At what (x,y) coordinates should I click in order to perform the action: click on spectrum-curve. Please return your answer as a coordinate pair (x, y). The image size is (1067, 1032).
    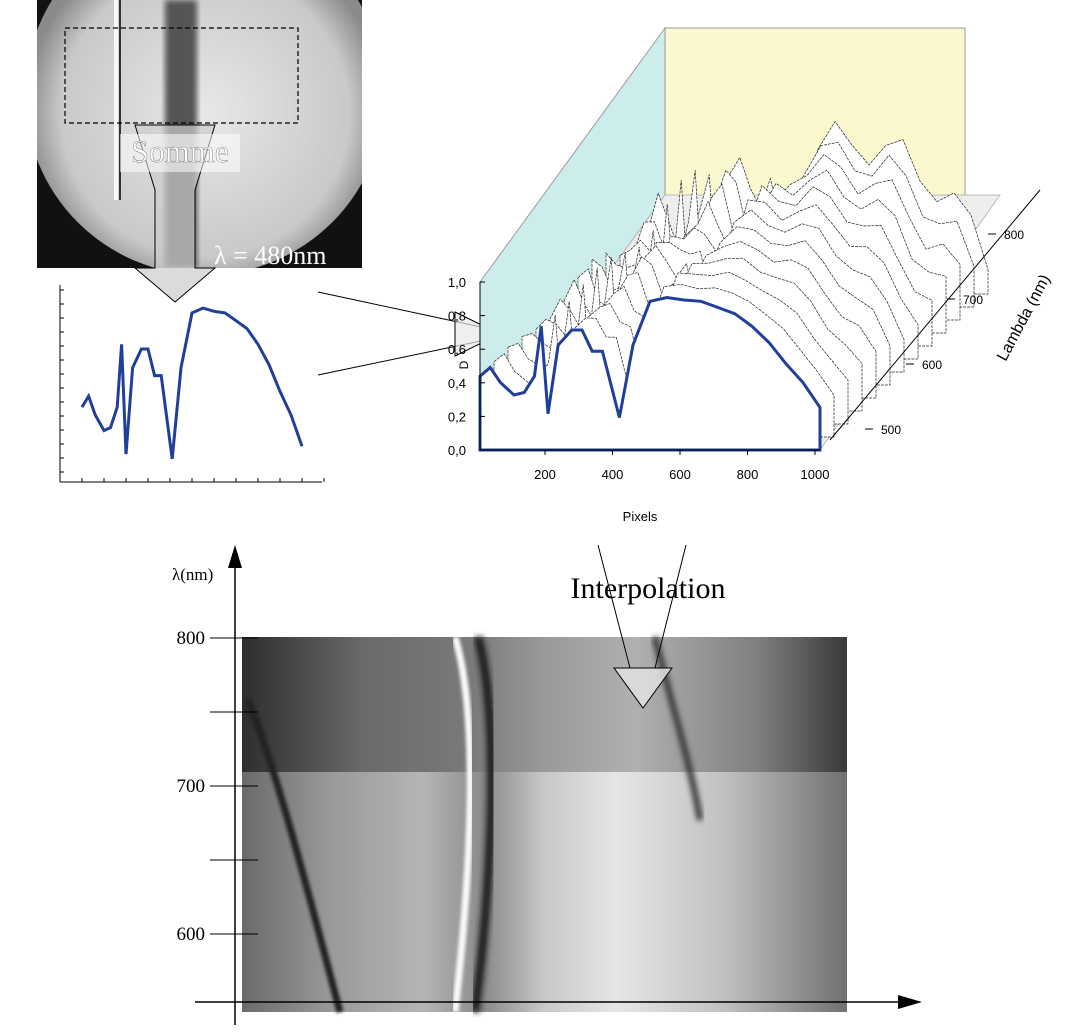
    Looking at the image, I should click on (192, 383).